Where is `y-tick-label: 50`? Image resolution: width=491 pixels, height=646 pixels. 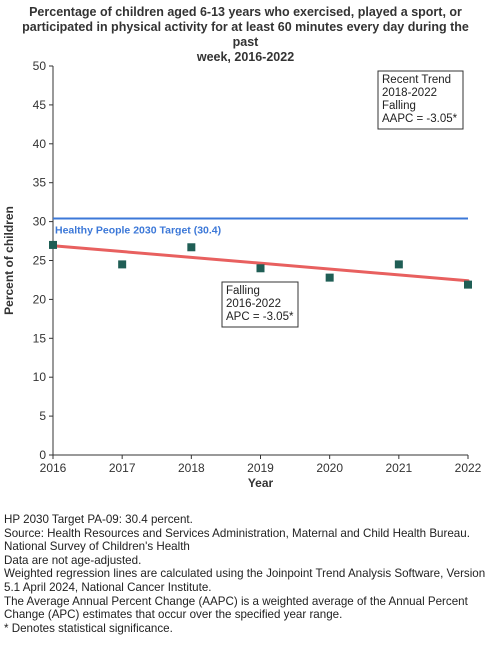
y-tick-label: 50 is located at coordinates (40, 66).